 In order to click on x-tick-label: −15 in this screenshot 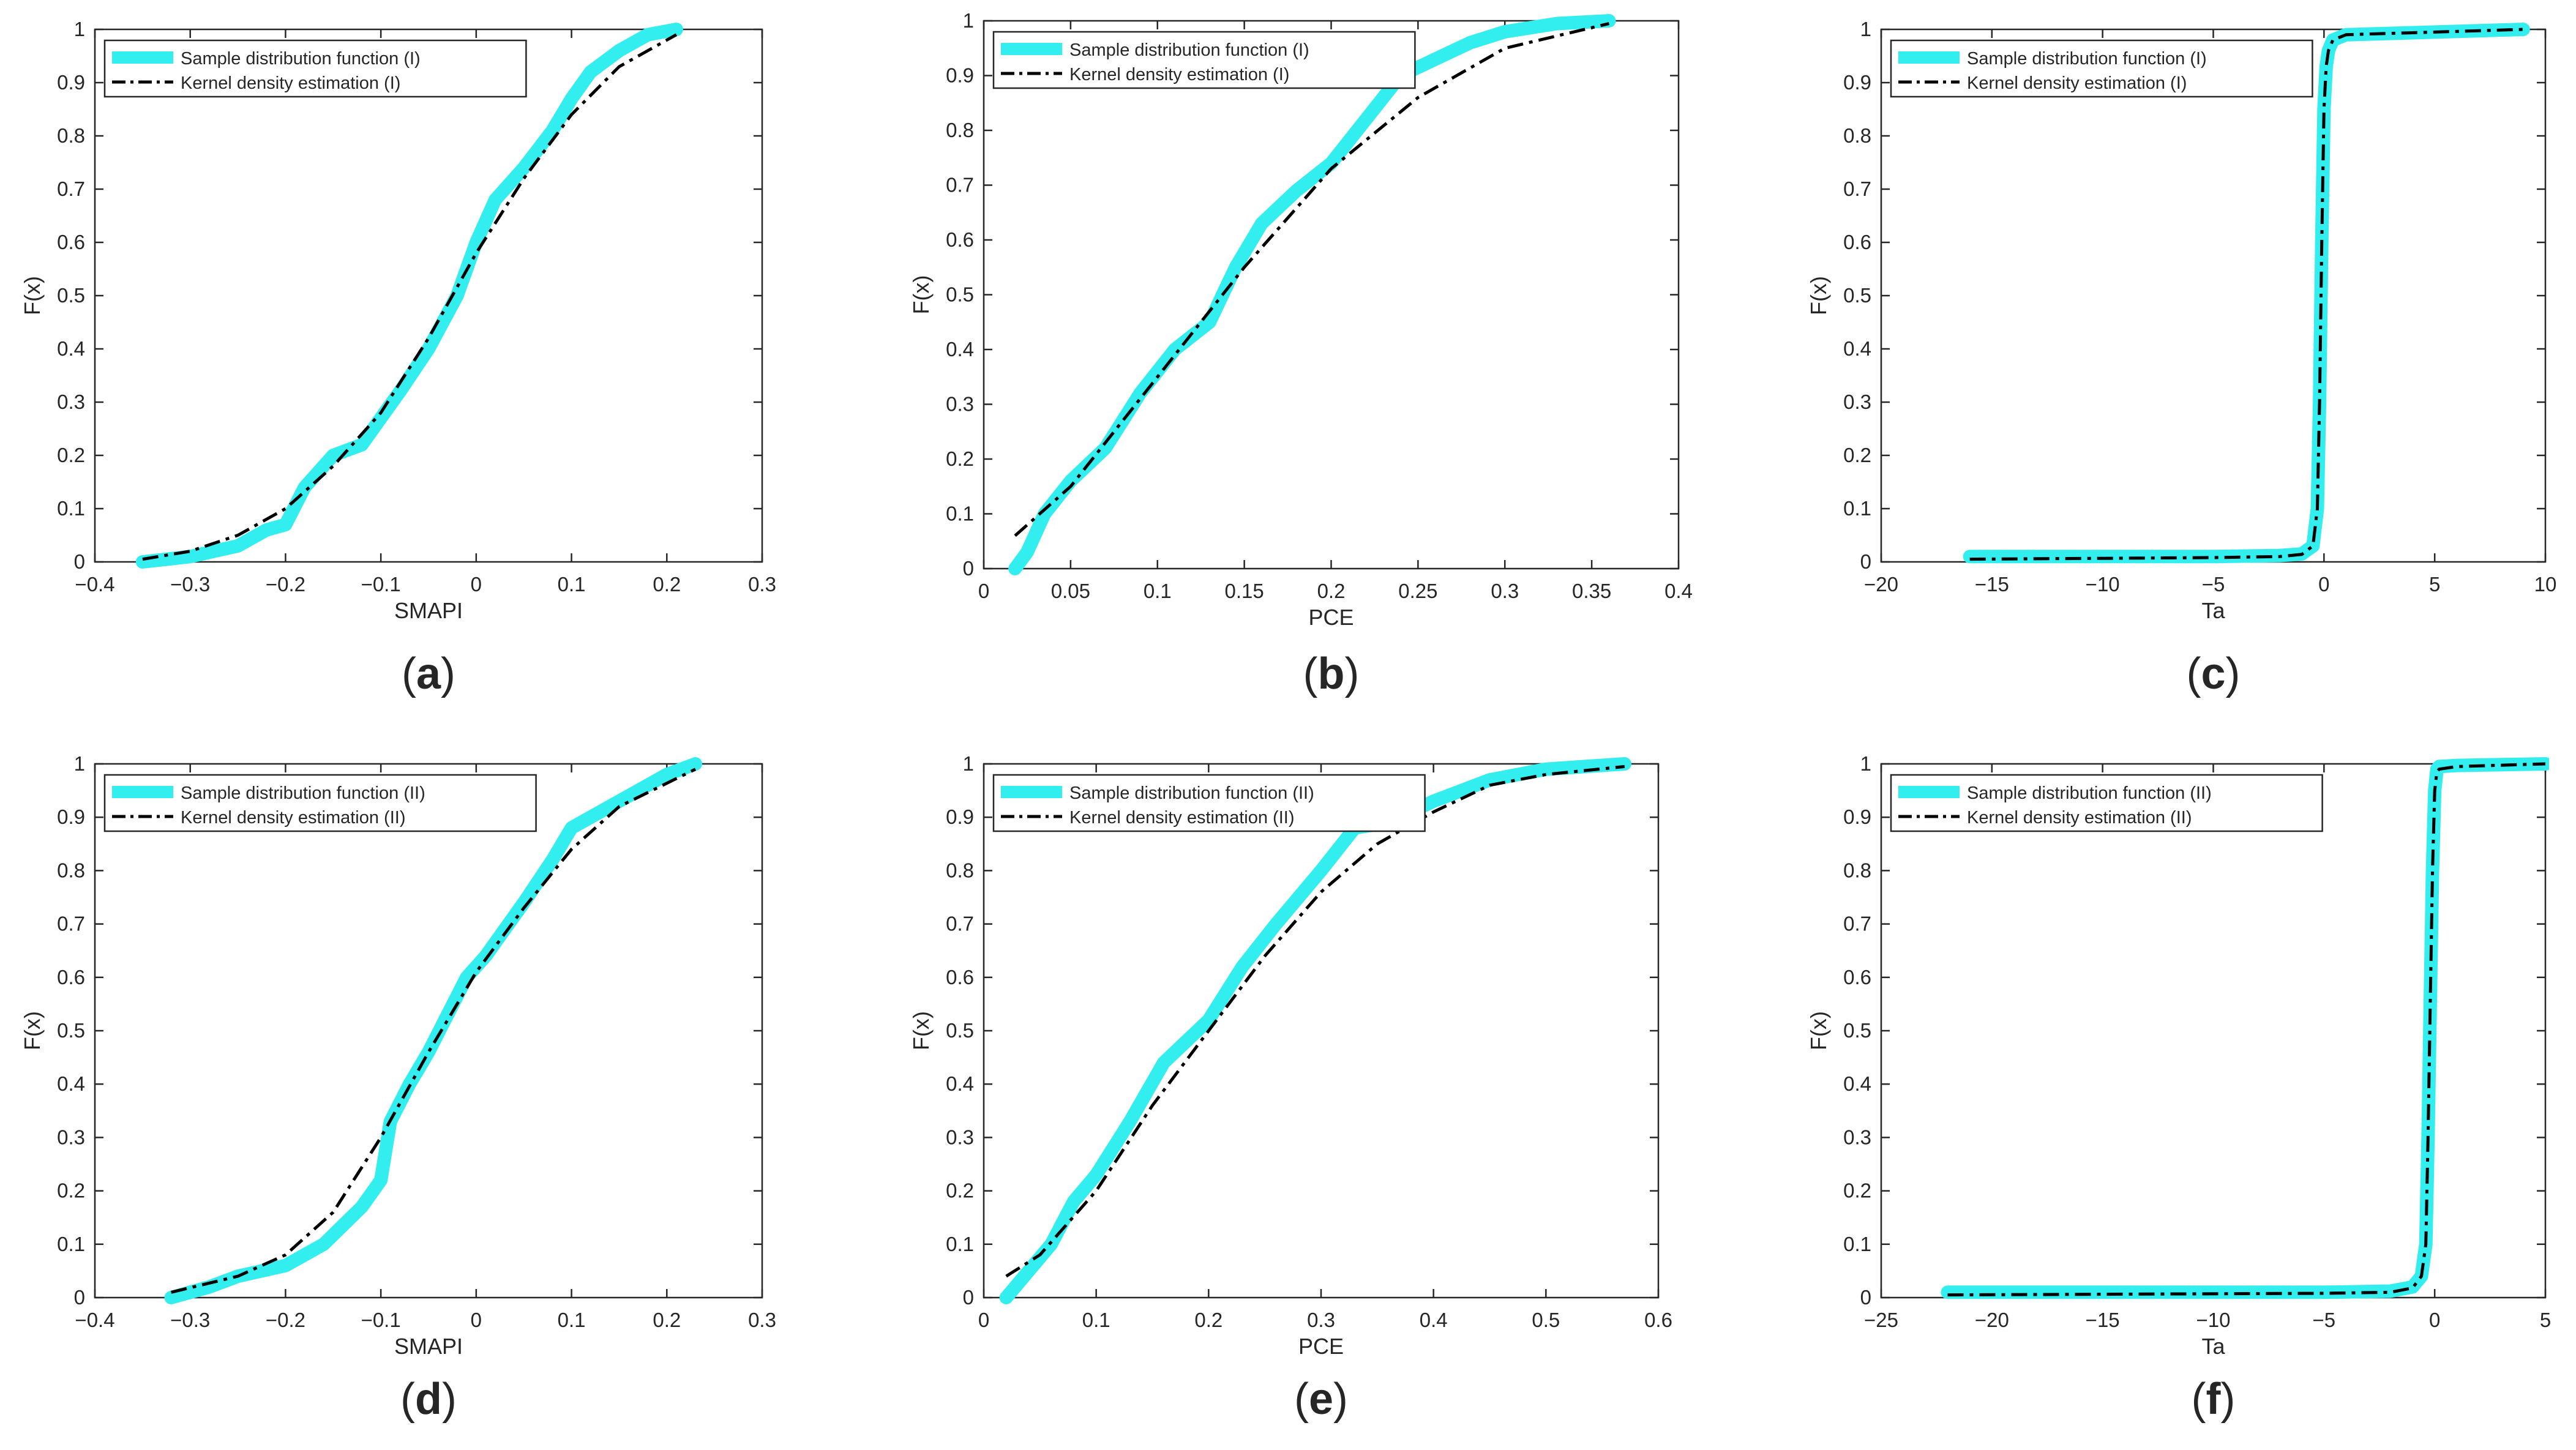, I will do `click(2103, 1320)`.